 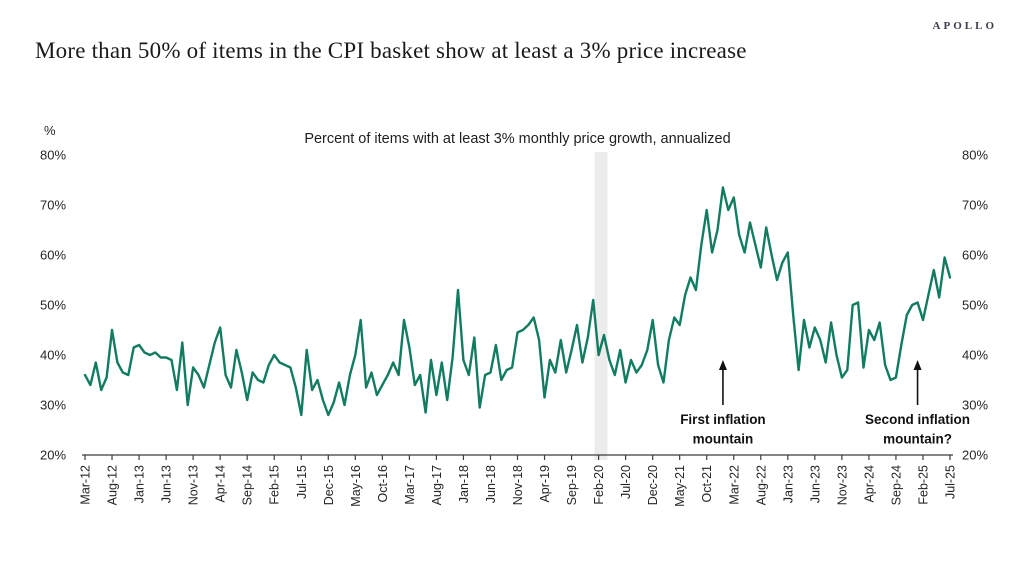 I want to click on x-tick-label: Sep-14, so click(x=248, y=485).